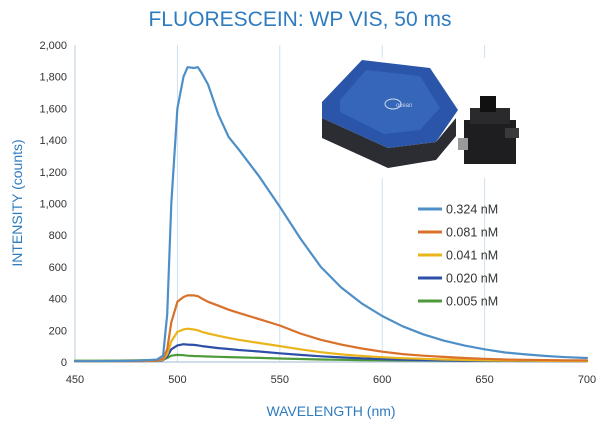  I want to click on x-tick-label: 650, so click(484, 380).